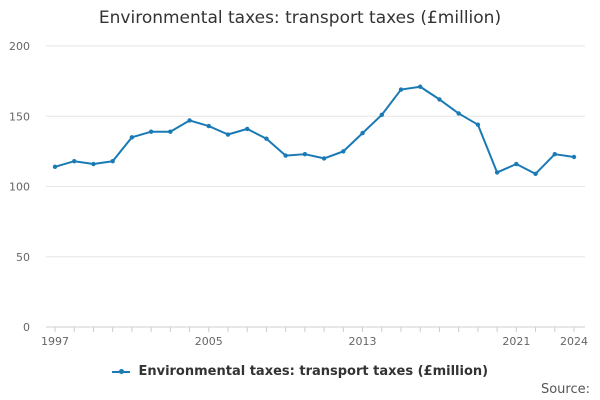  I want to click on x-tick-label: 1997, so click(55, 341).